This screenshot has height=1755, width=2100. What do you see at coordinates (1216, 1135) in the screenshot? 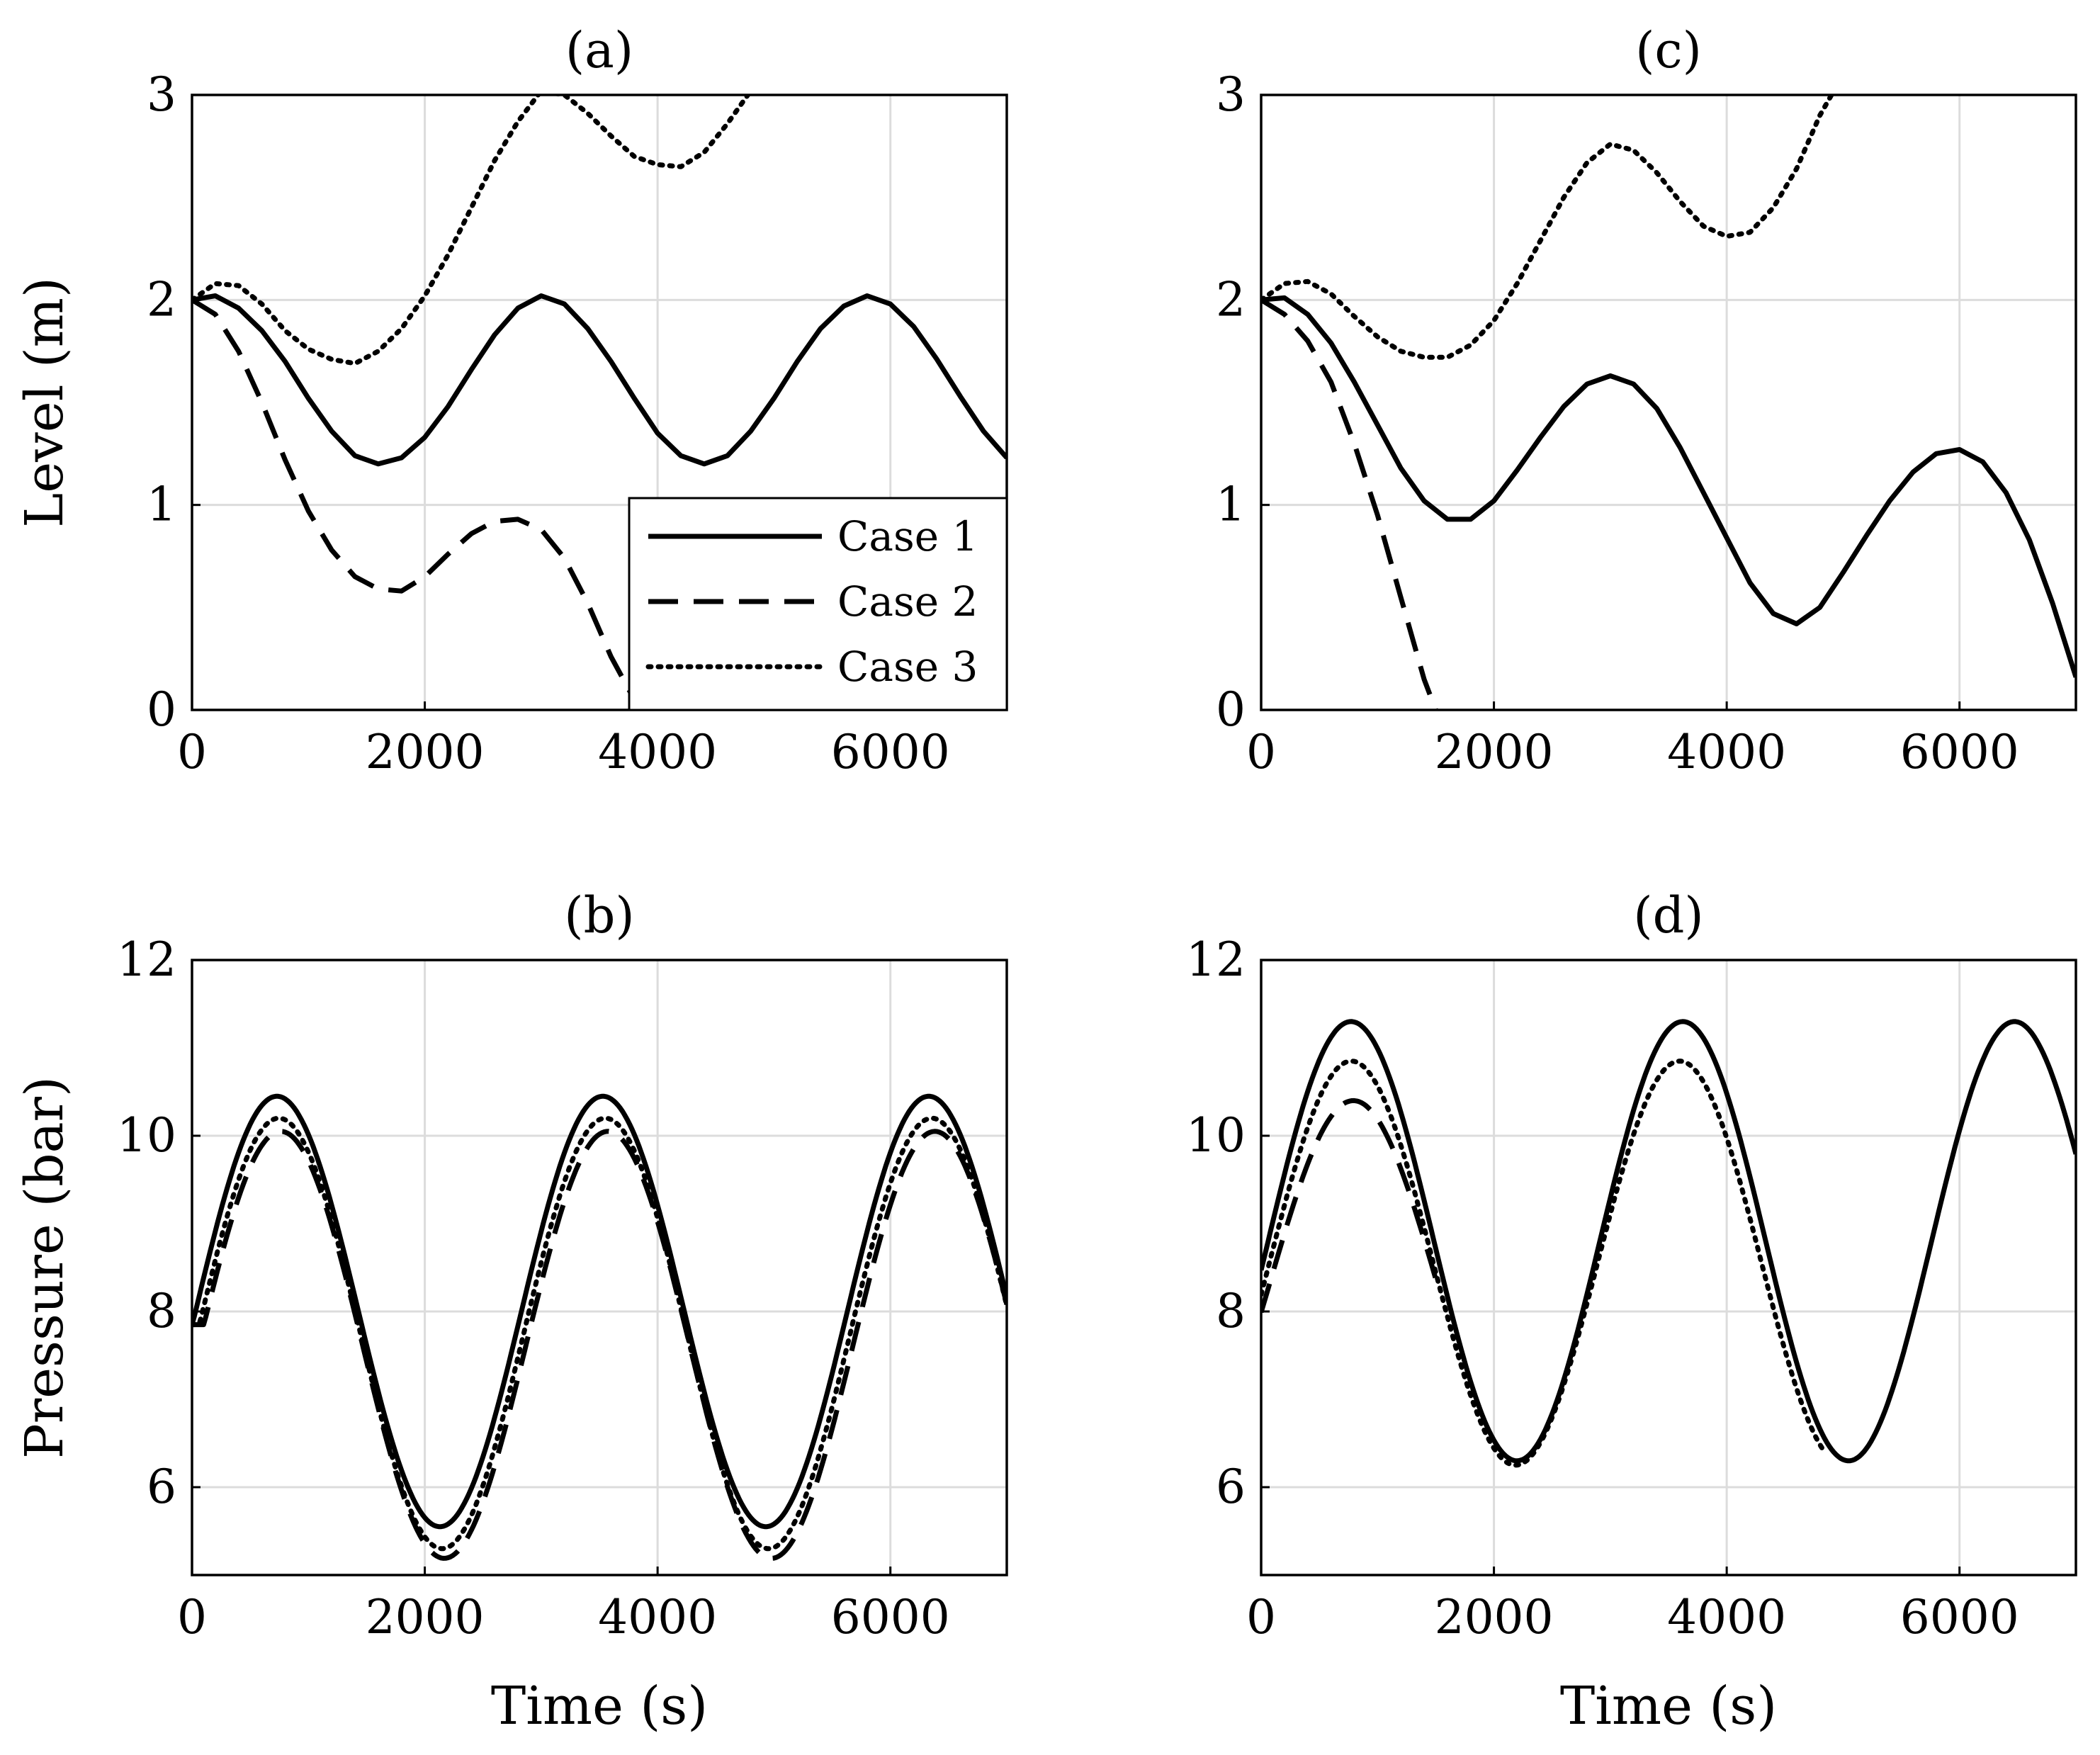
I see `y-tick-label-d: 10` at bounding box center [1216, 1135].